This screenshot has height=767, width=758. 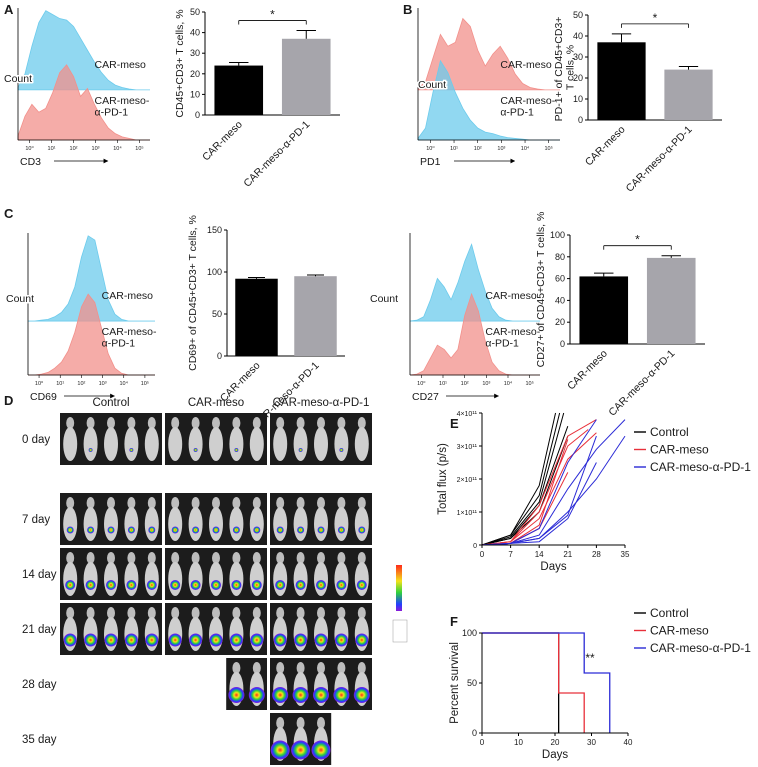 I want to click on y-tick-label: 1×10¹¹, so click(x=467, y=513).